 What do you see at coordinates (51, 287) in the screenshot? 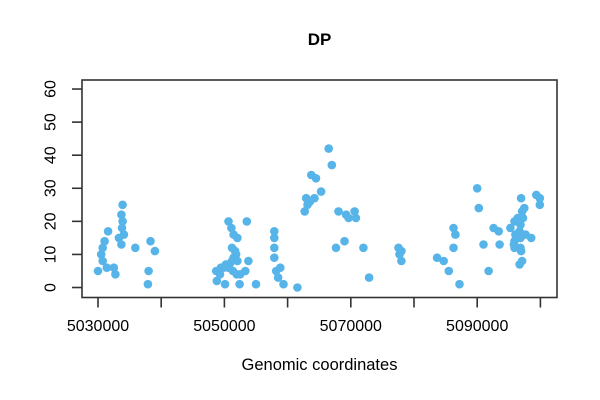
I see `y-tick-label: 0` at bounding box center [51, 287].